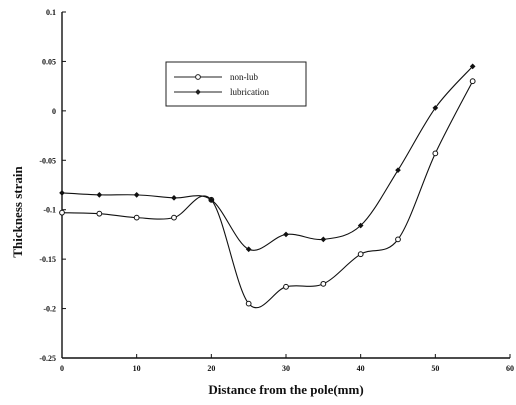  Describe the element at coordinates (198, 92) in the screenshot. I see `legend-marker-lubrication` at that location.